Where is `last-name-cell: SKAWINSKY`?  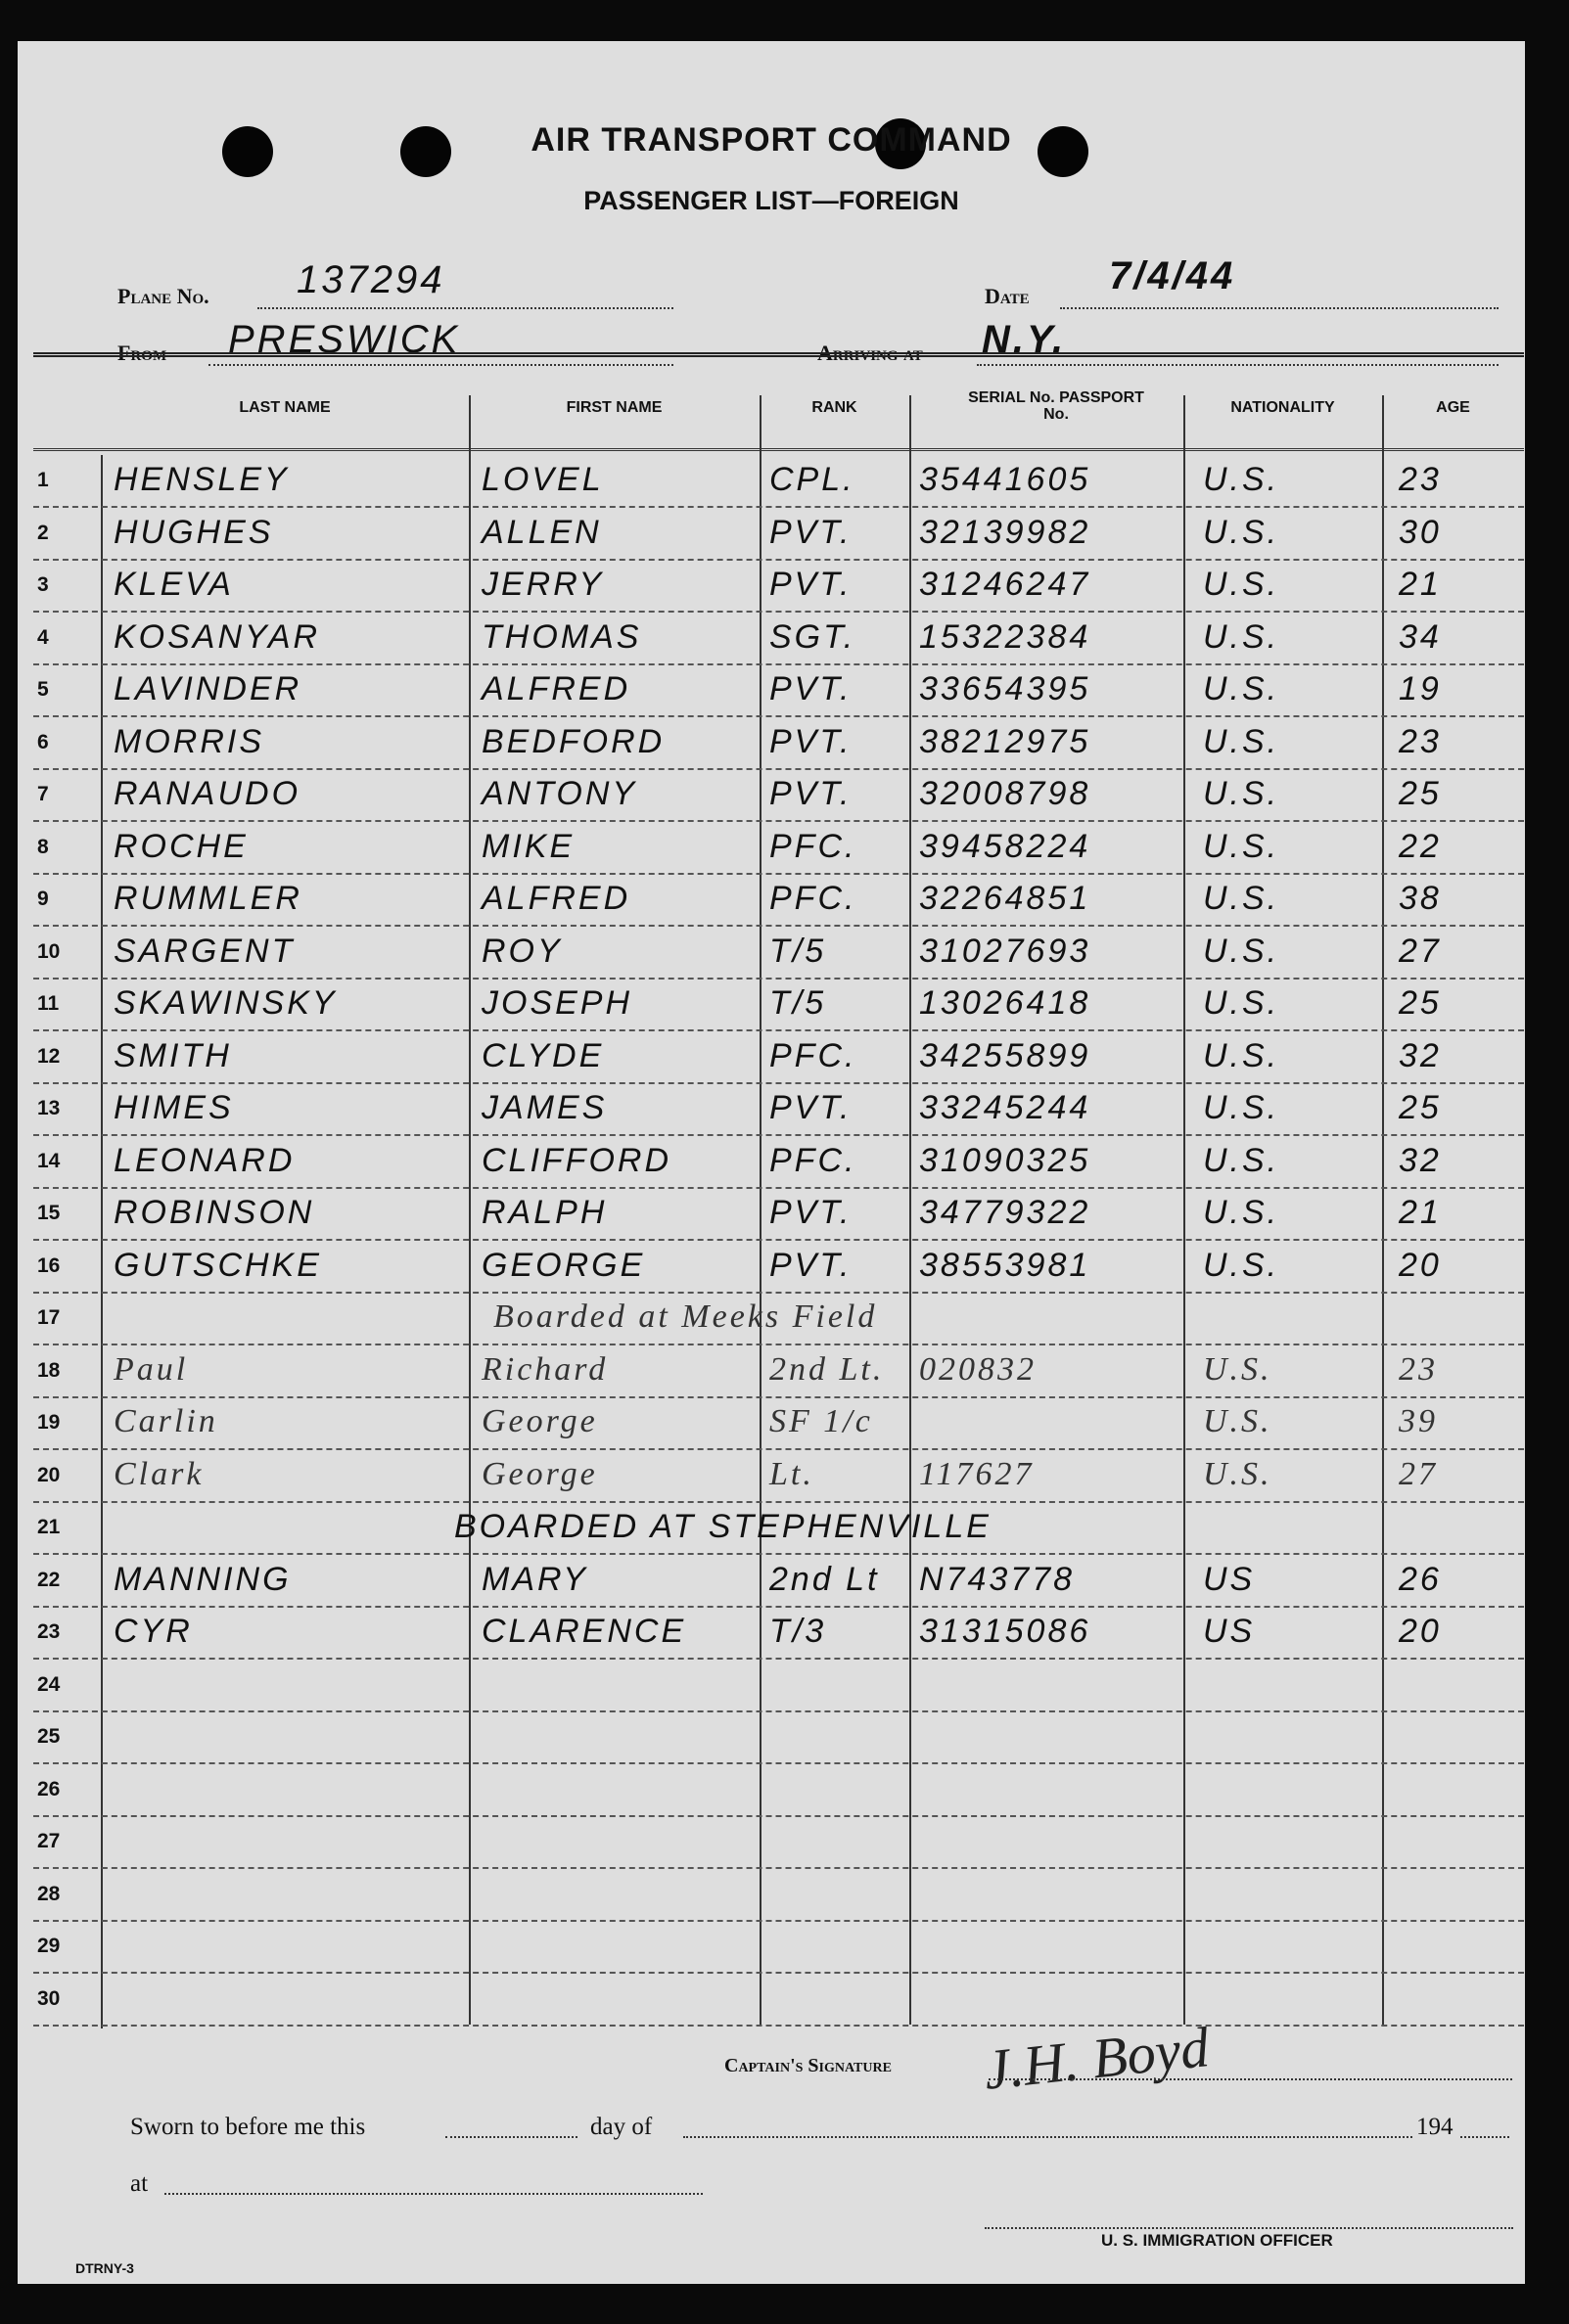
last-name-cell: SKAWINSKY is located at coordinates (226, 1003).